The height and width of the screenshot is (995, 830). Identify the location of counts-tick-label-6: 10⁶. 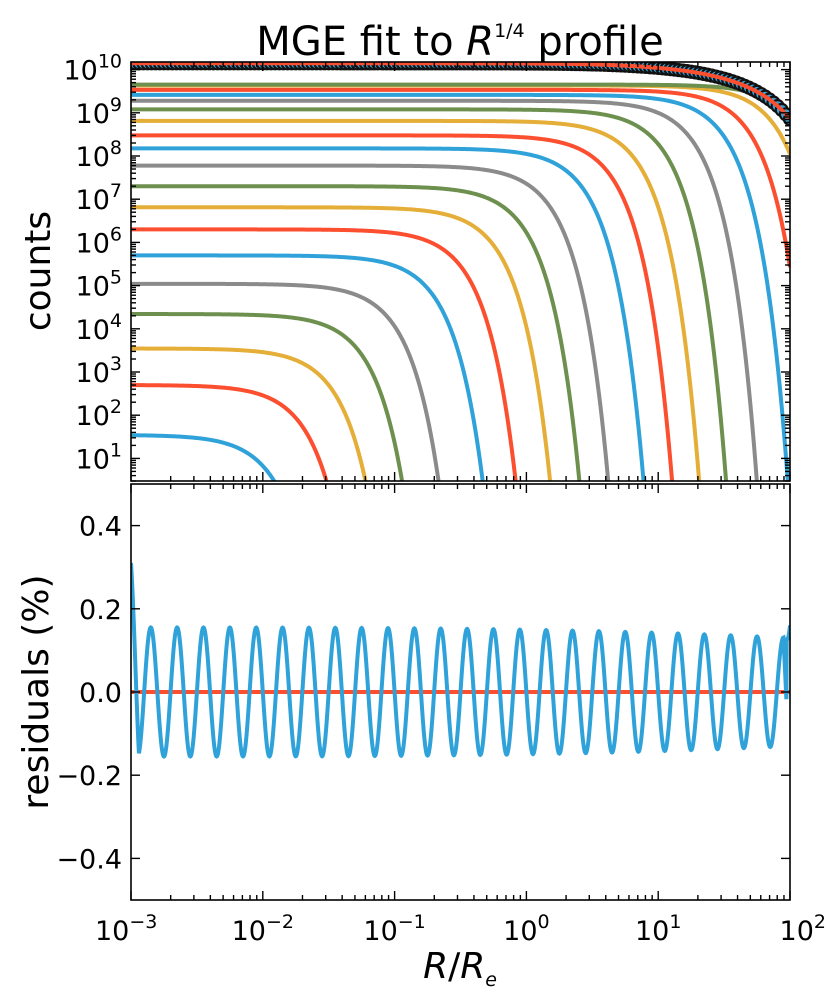
(99, 241).